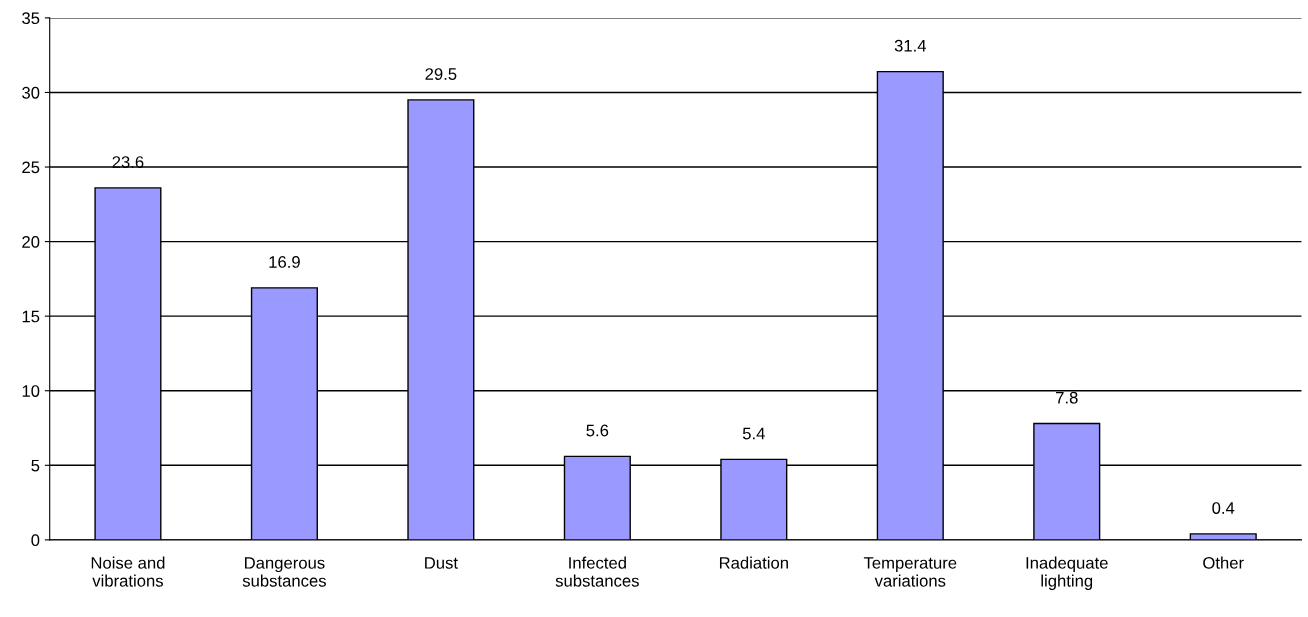 This screenshot has width=1308, height=617. Describe the element at coordinates (35, 540) in the screenshot. I see `y-tick-label: 0` at that location.